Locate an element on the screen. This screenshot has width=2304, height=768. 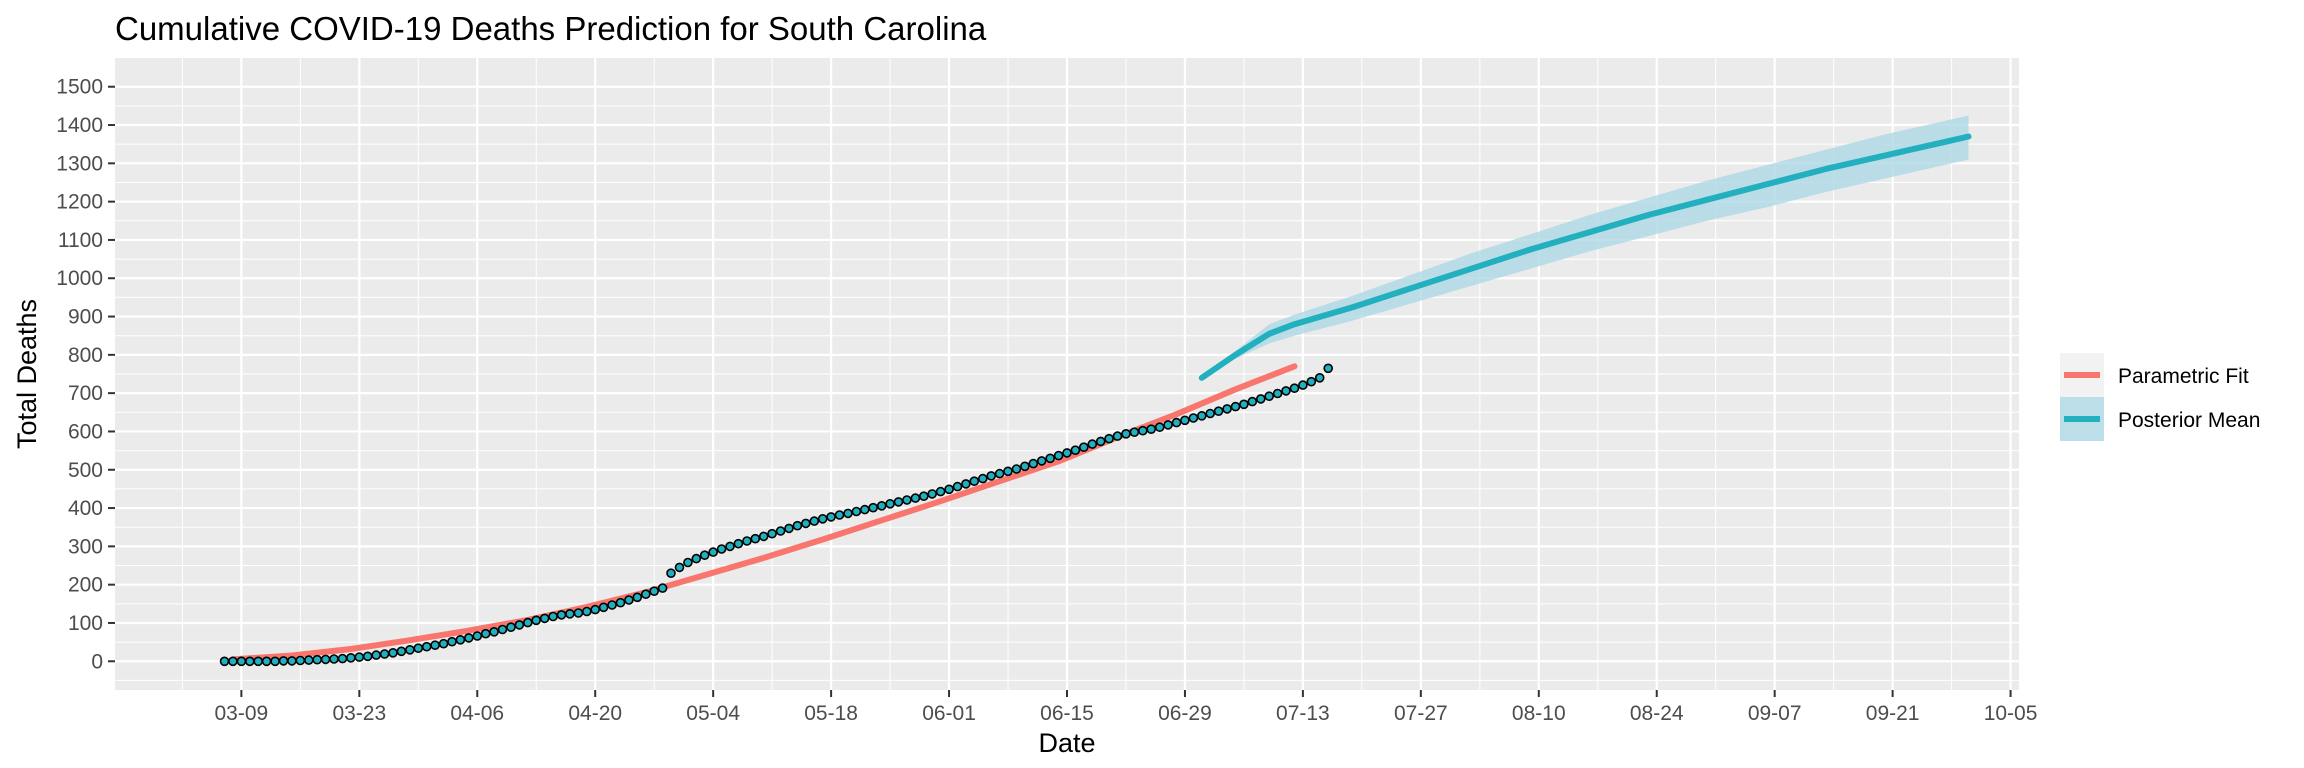
x-axis-title: Date is located at coordinates (1066, 743).